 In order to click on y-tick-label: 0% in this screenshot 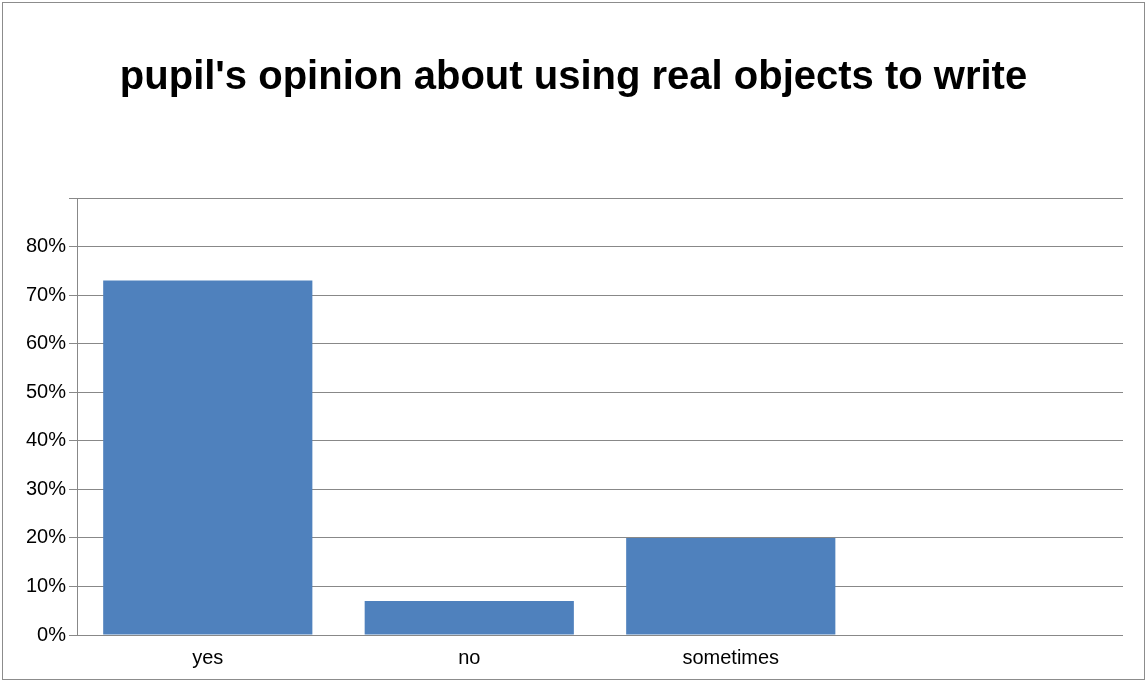, I will do `click(52, 633)`.